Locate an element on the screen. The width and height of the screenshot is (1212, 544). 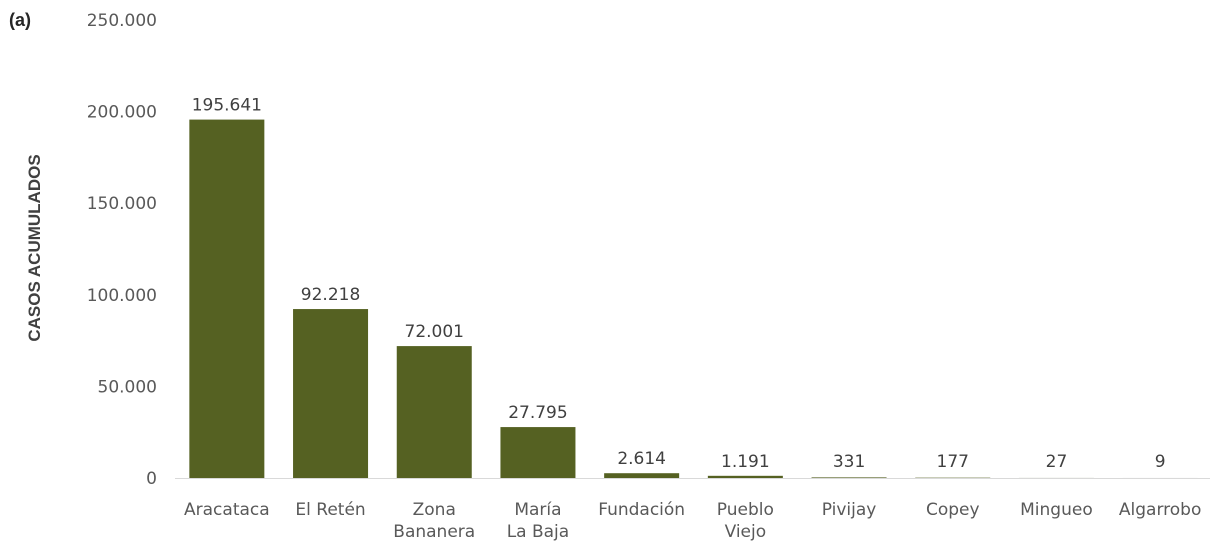
y-axis-ticks: 0 50.000 100.000 150.000 200.000 250.000 is located at coordinates (122, 250).